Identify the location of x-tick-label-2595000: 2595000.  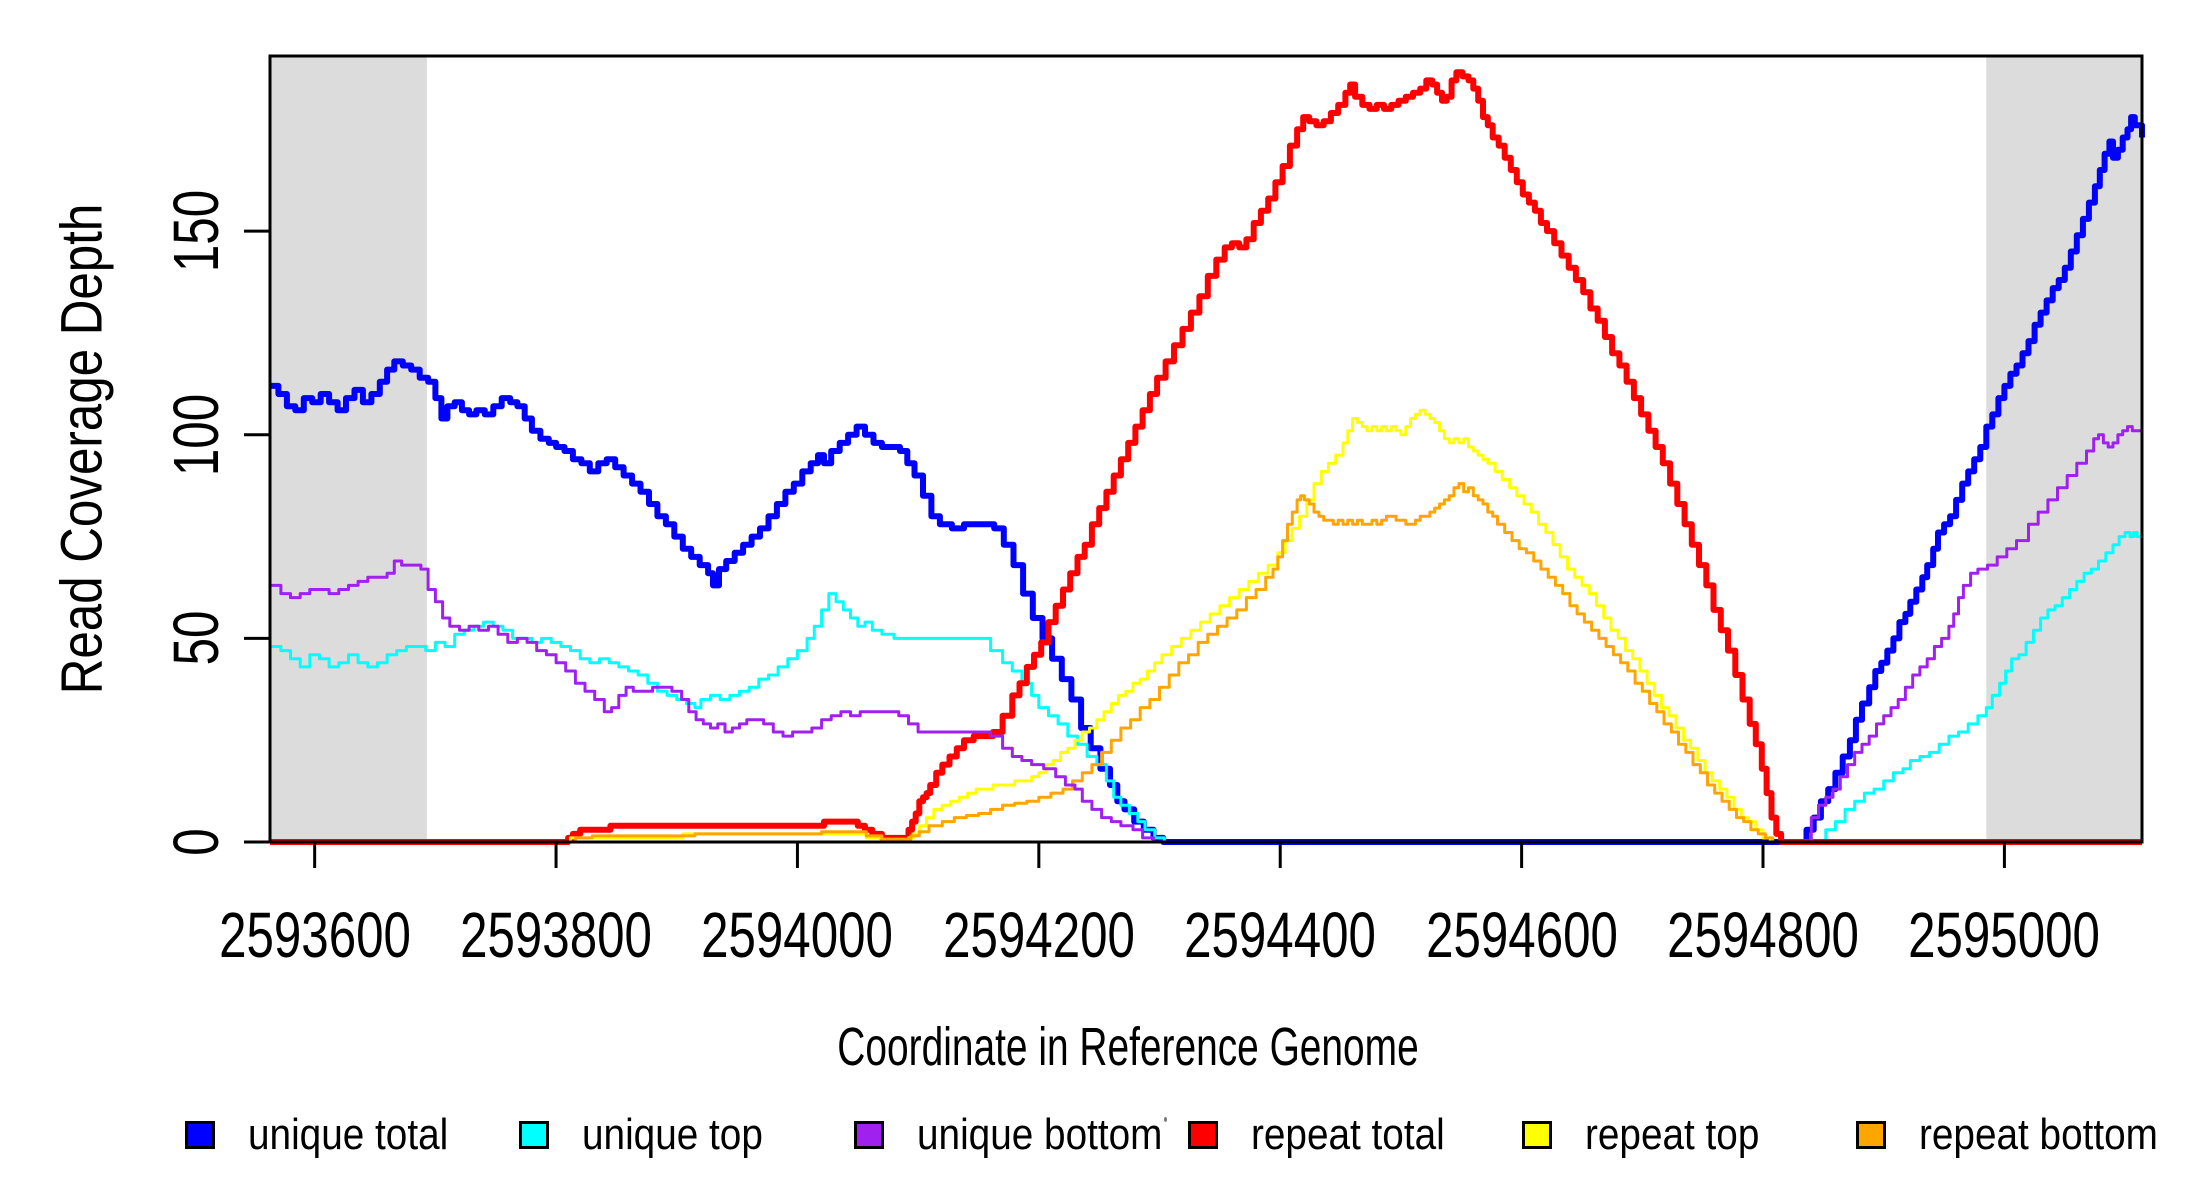
(2004, 935).